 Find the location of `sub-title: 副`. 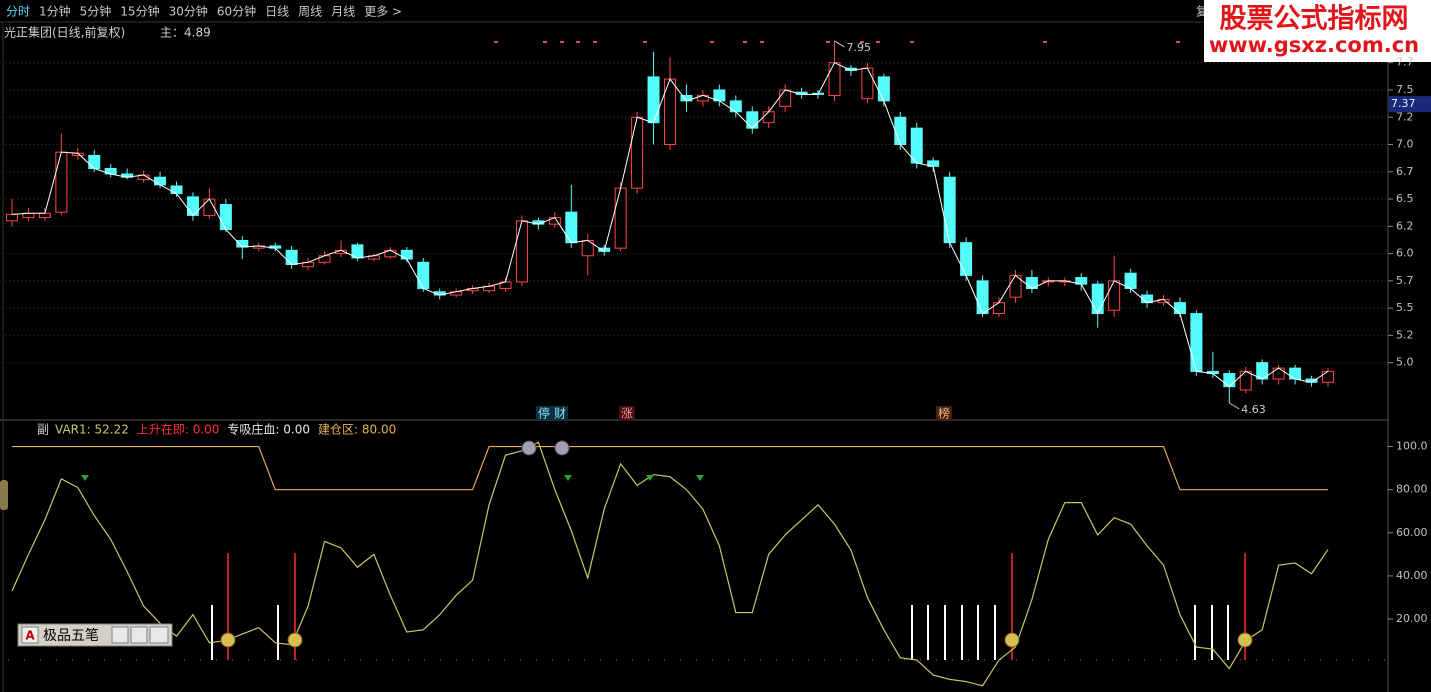

sub-title: 副 is located at coordinates (43, 430).